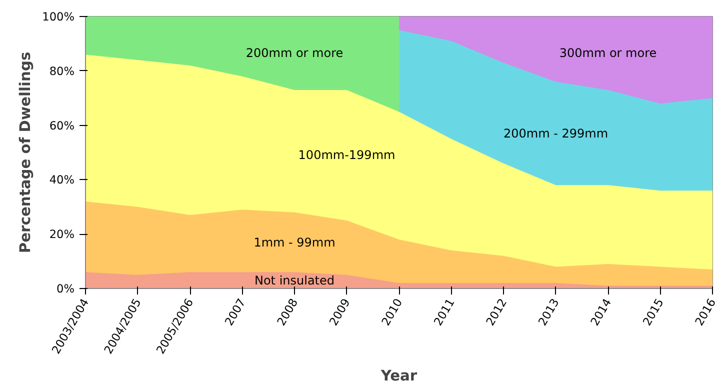 Image resolution: width=722 pixels, height=389 pixels. Describe the element at coordinates (62, 179) in the screenshot. I see `y-tick-label: 40%` at that location.